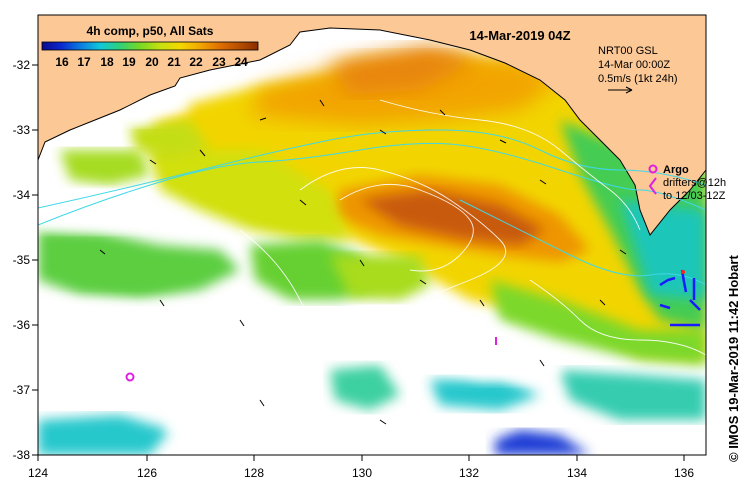 The width and height of the screenshot is (749, 496). Describe the element at coordinates (38, 473) in the screenshot. I see `x-tick: 124` at that location.